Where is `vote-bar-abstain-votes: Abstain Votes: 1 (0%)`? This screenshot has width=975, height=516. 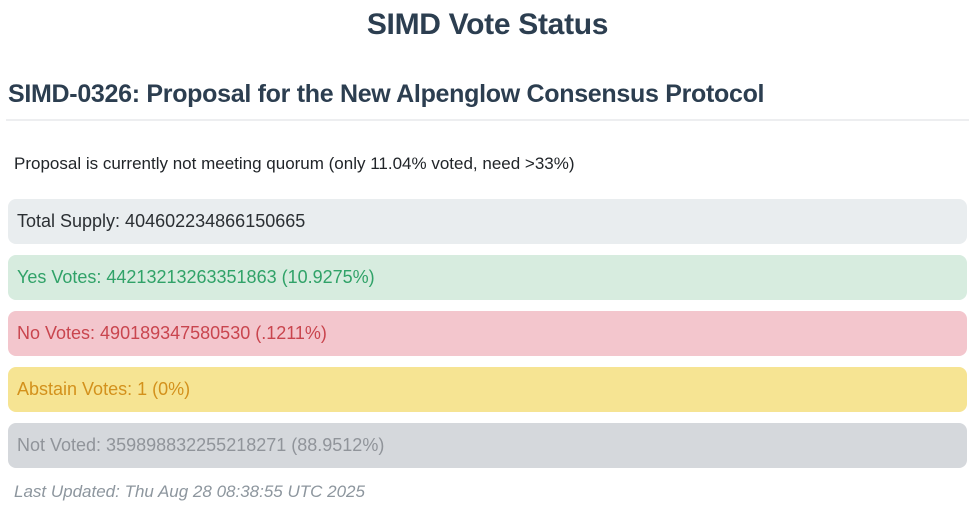
vote-bar-abstain-votes: Abstain Votes: 1 (0%) is located at coordinates (487, 389).